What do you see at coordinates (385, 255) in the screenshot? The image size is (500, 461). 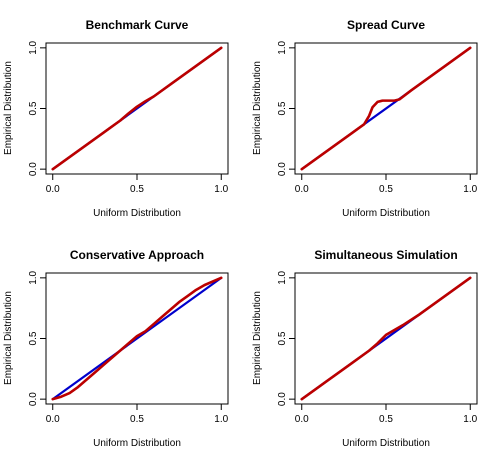 I see `panel-title: Simultaneous Simulation` at bounding box center [385, 255].